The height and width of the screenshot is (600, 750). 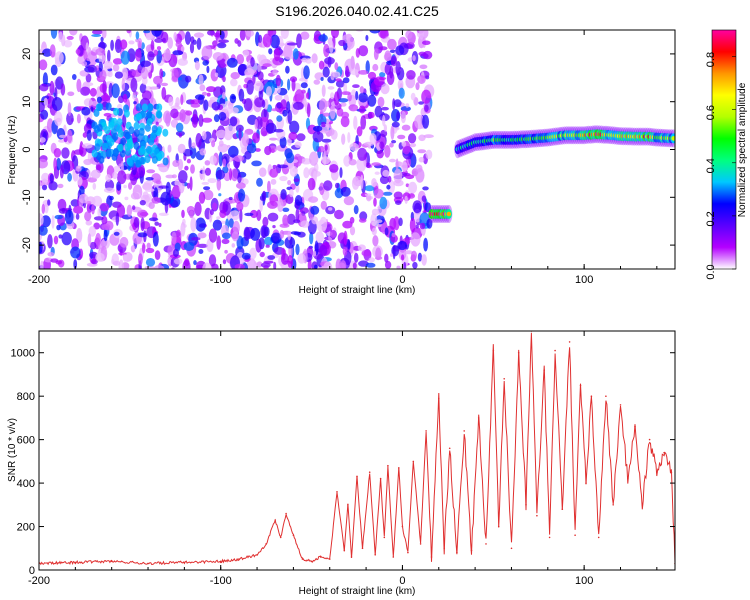 I want to click on colorbar-gradient, so click(x=724, y=149).